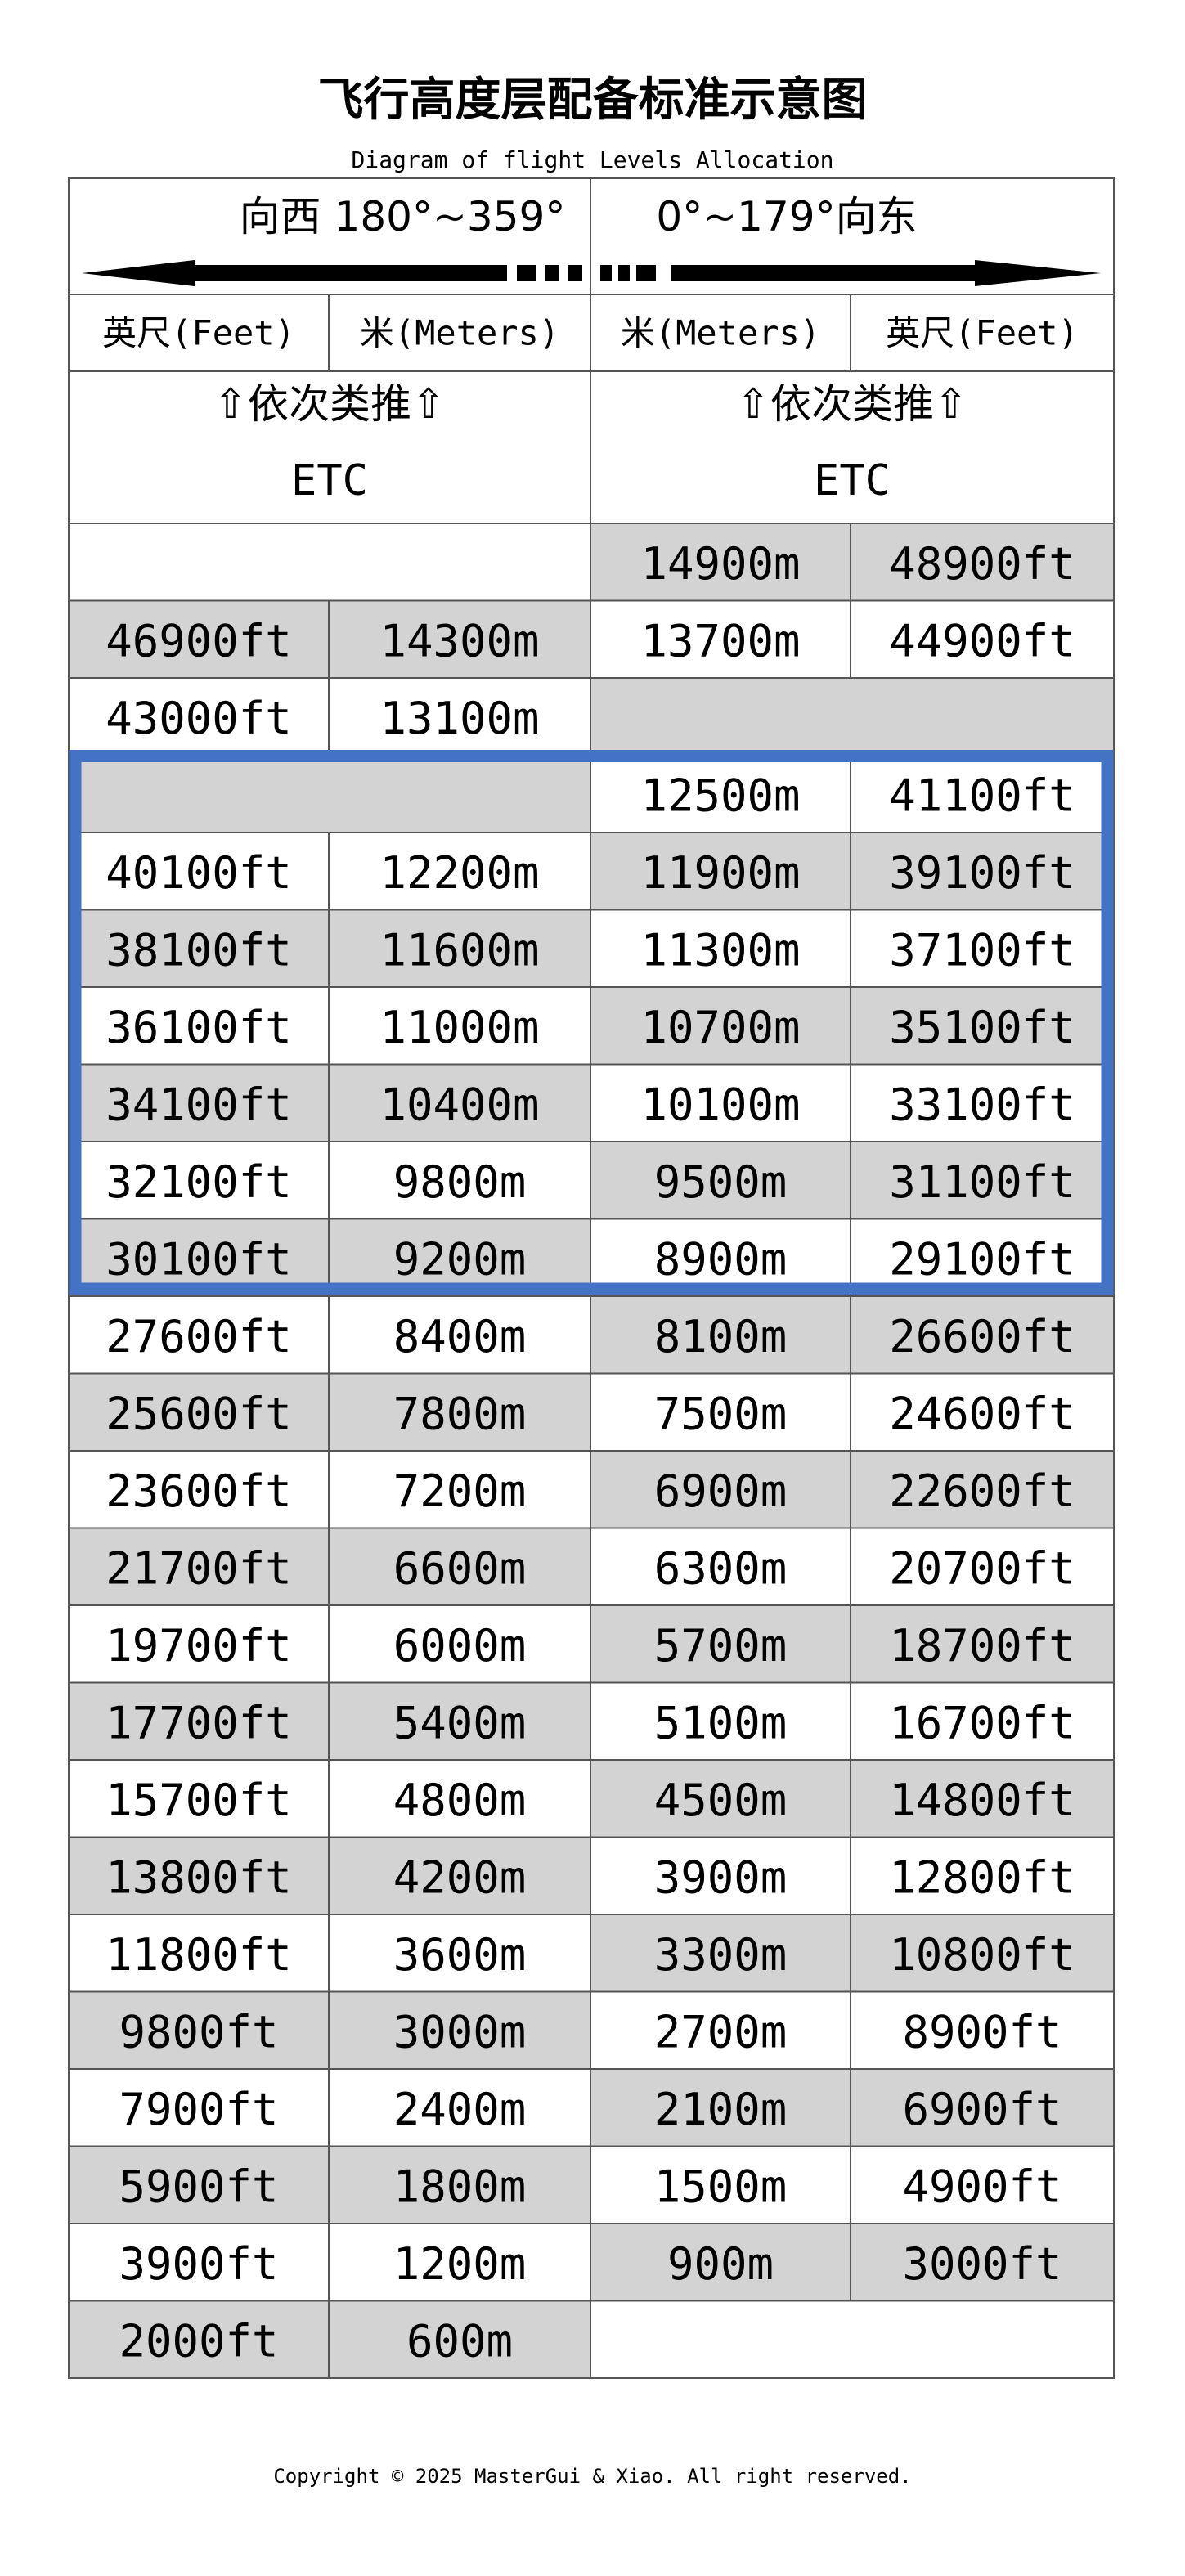 This screenshot has height=2576, width=1185. What do you see at coordinates (982, 1646) in the screenshot?
I see `east-feet-value: 18700ft` at bounding box center [982, 1646].